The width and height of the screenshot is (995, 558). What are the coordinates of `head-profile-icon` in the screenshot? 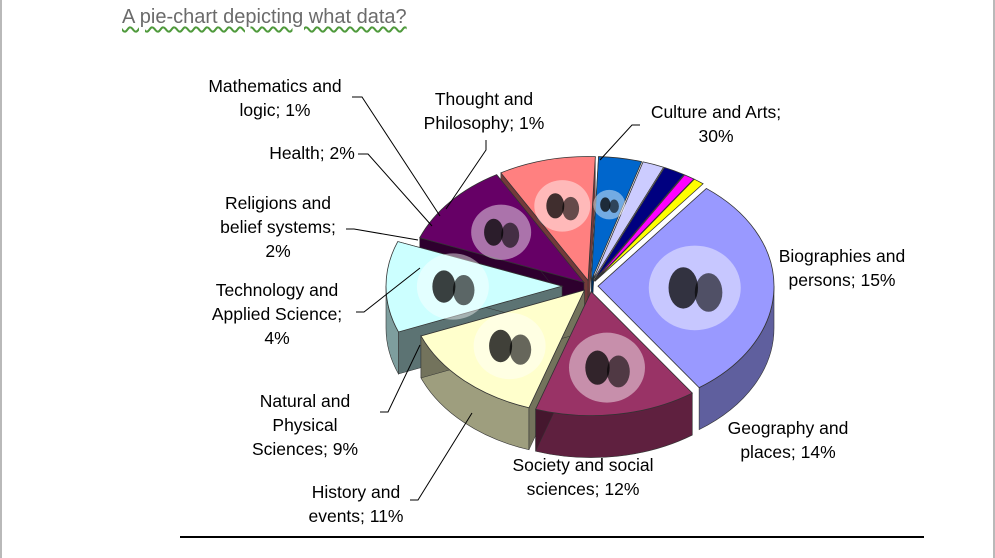 It's located at (606, 367).